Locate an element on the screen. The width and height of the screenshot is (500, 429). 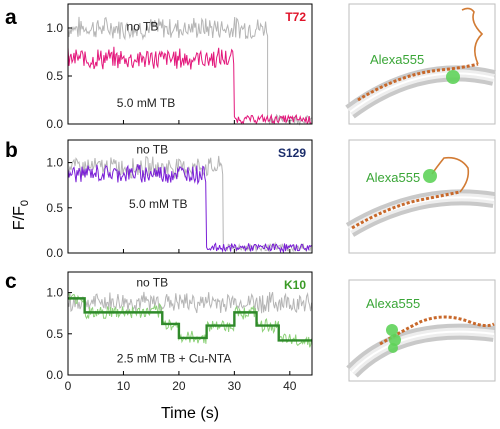
protein-helix-c is located at coordinates (437, 330).